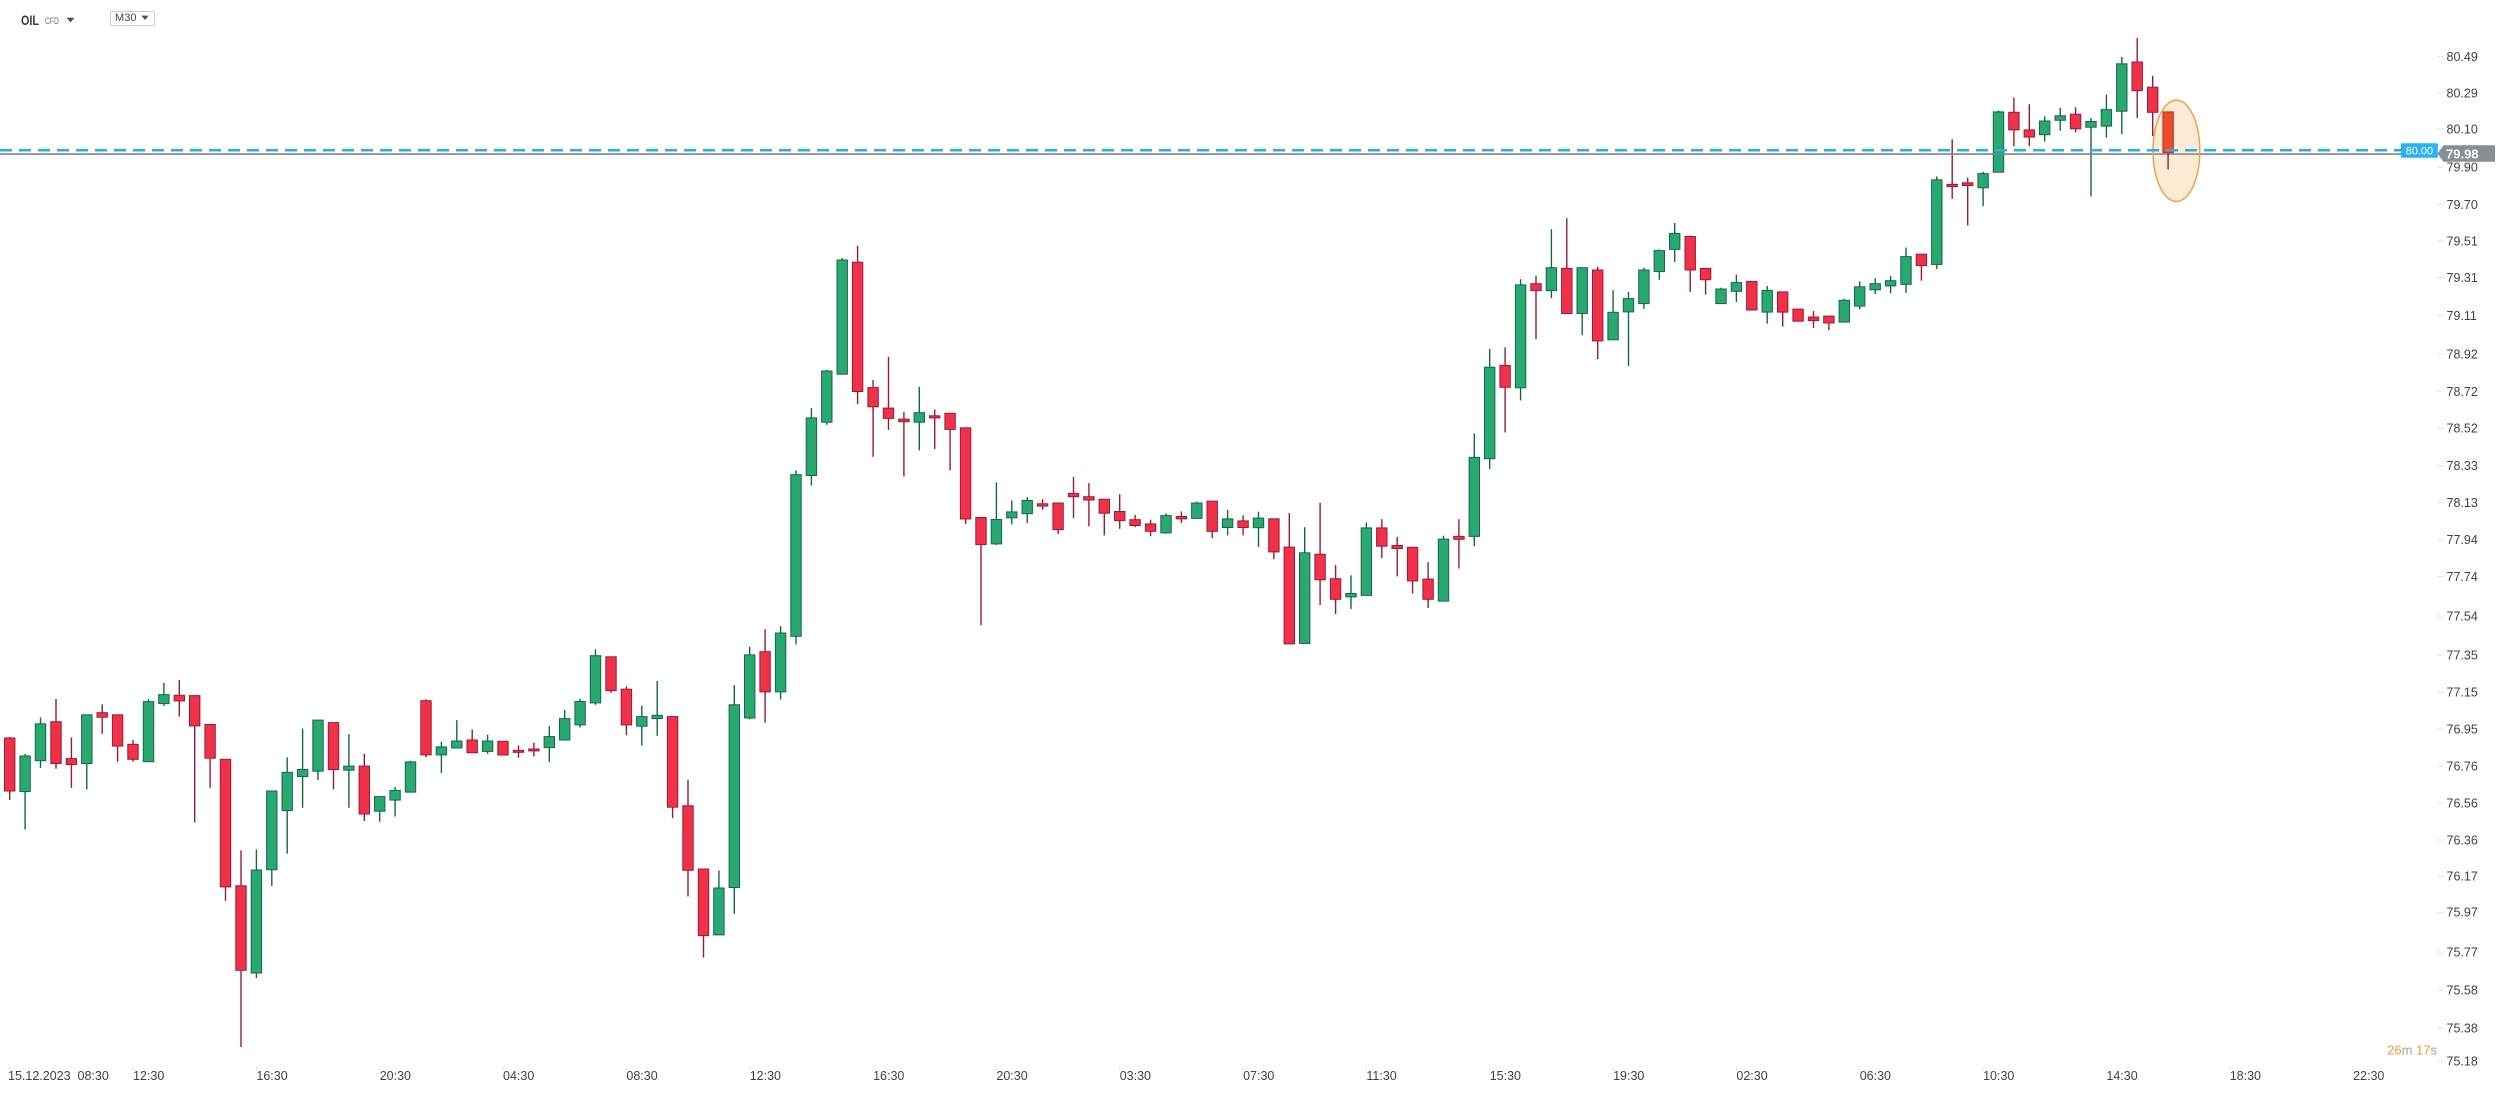 Image resolution: width=2506 pixels, height=1093 pixels. What do you see at coordinates (2121, 1076) in the screenshot?
I see `svg-text: 14:30` at bounding box center [2121, 1076].